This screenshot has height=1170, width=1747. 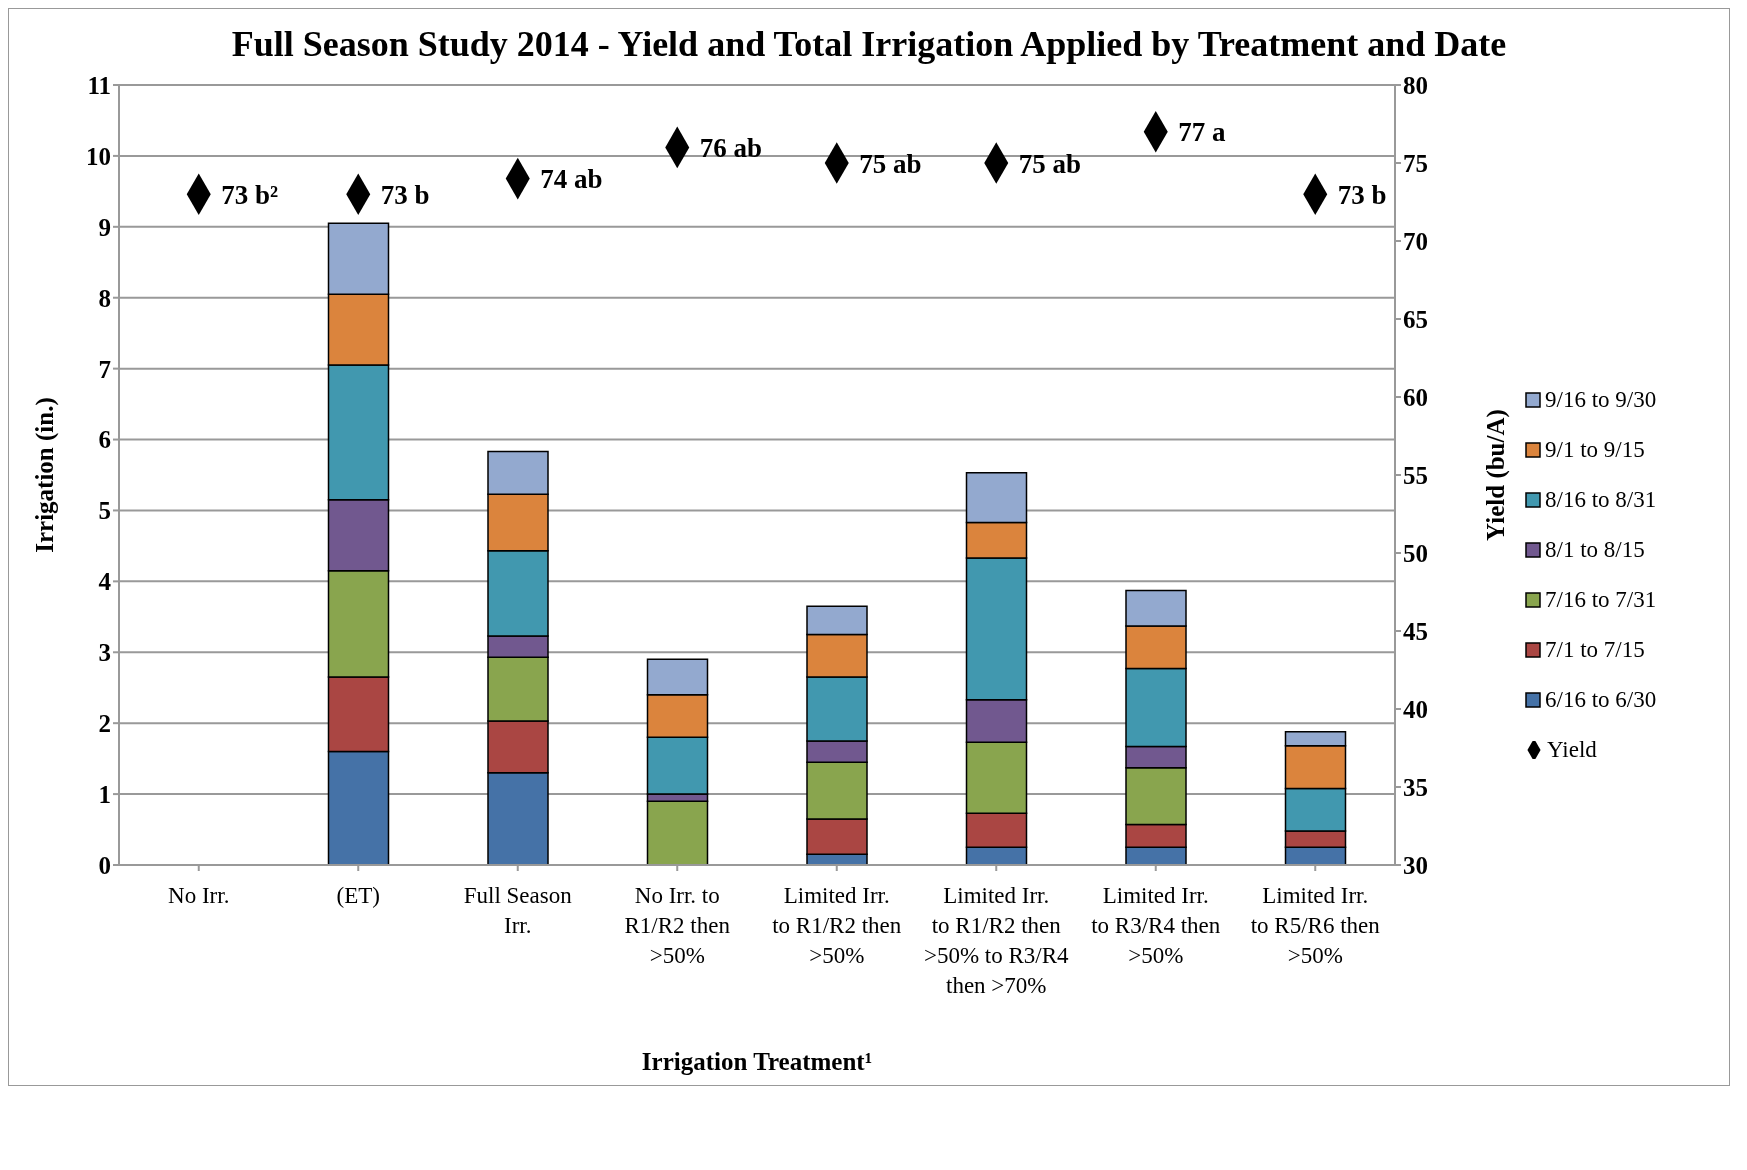 What do you see at coordinates (99, 85) in the screenshot?
I see `y-tick-label: 11` at bounding box center [99, 85].